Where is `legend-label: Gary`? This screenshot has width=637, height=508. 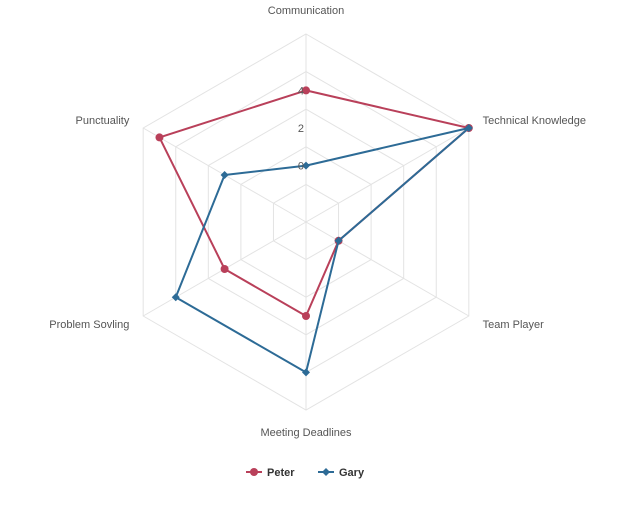 legend-label: Gary is located at coordinates (352, 473).